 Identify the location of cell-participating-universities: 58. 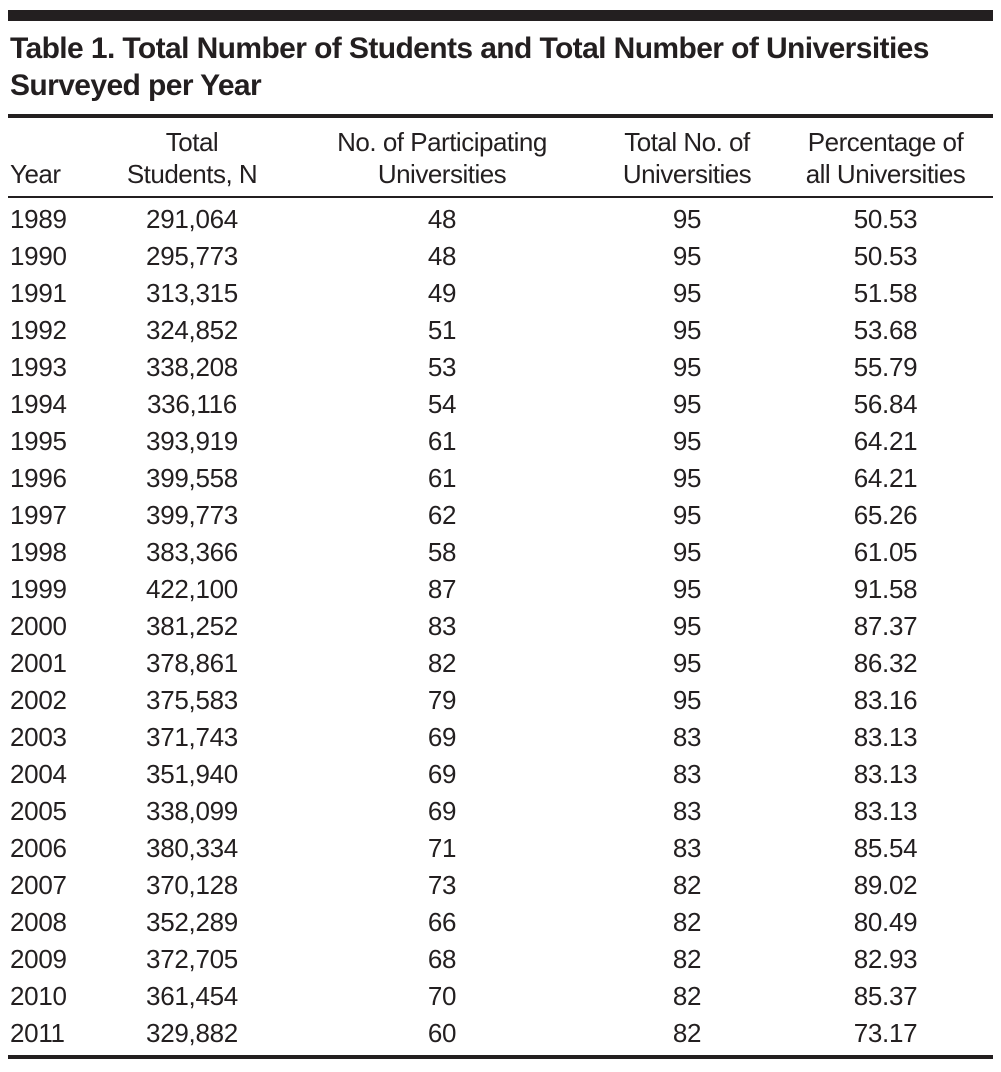
(442, 552).